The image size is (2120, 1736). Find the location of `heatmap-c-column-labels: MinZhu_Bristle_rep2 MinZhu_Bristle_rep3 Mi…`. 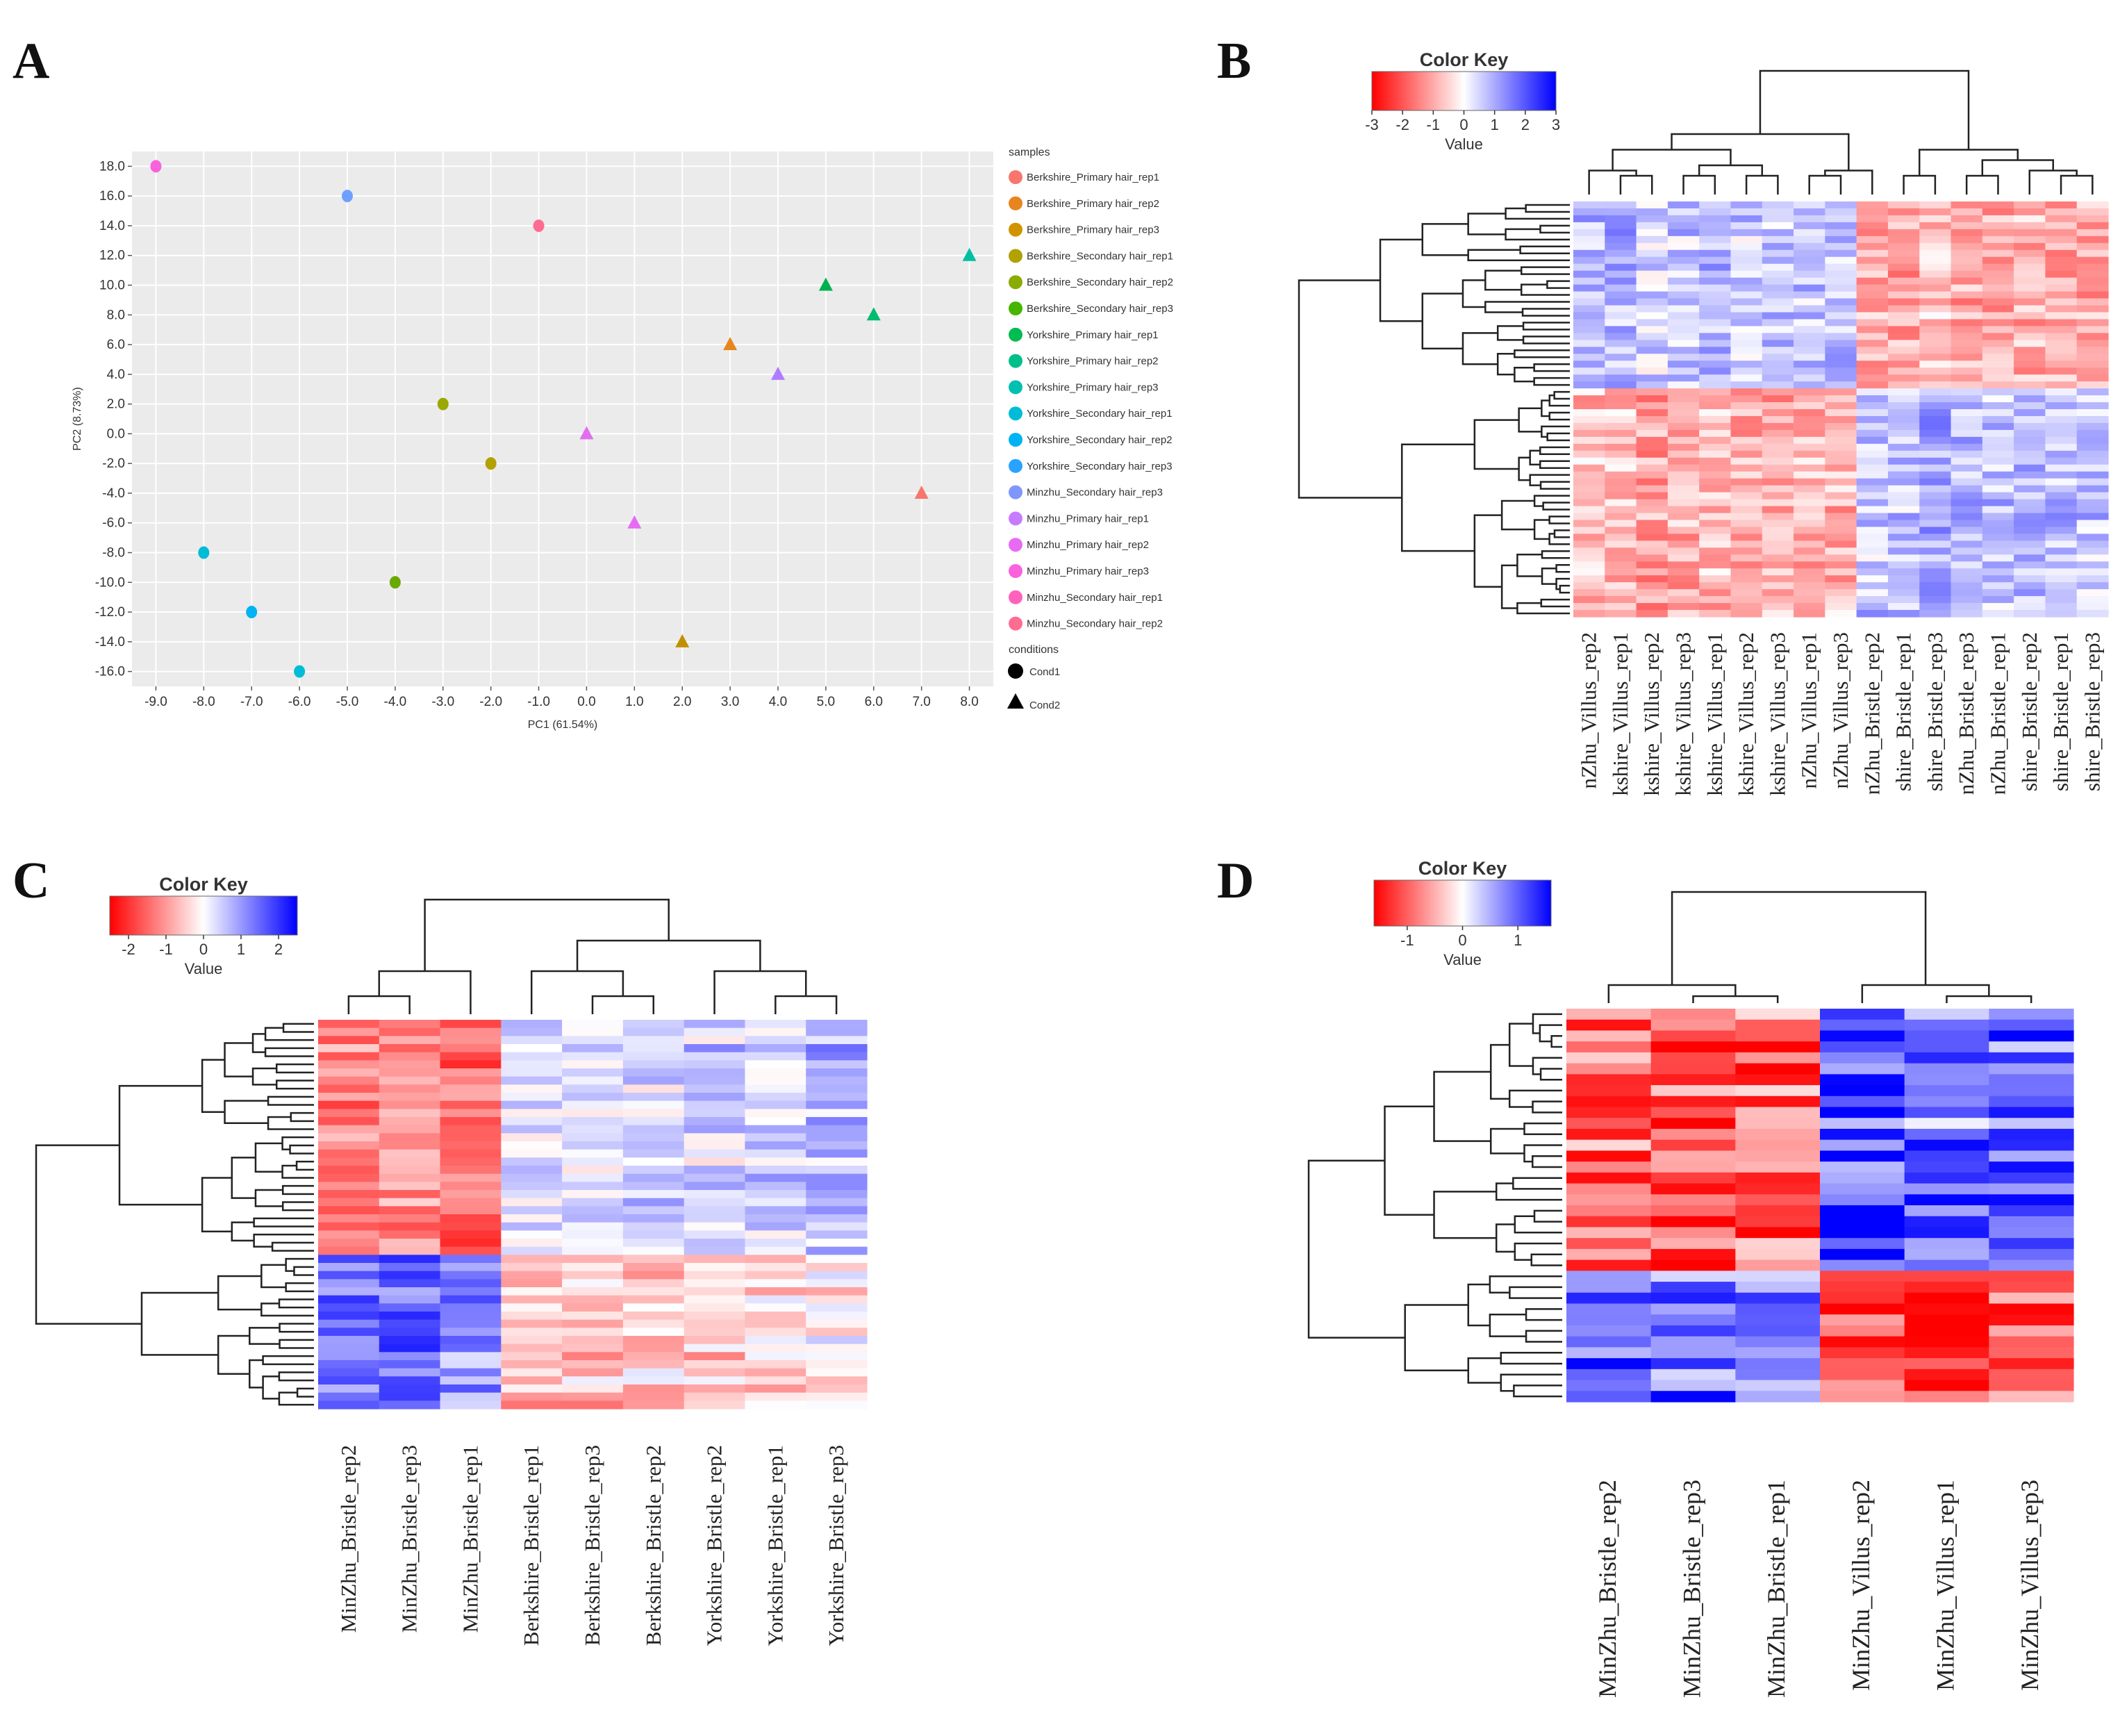

heatmap-c-column-labels: MinZhu_Bristle_rep2 MinZhu_Bristle_rep3 Mi… is located at coordinates (592, 1545).